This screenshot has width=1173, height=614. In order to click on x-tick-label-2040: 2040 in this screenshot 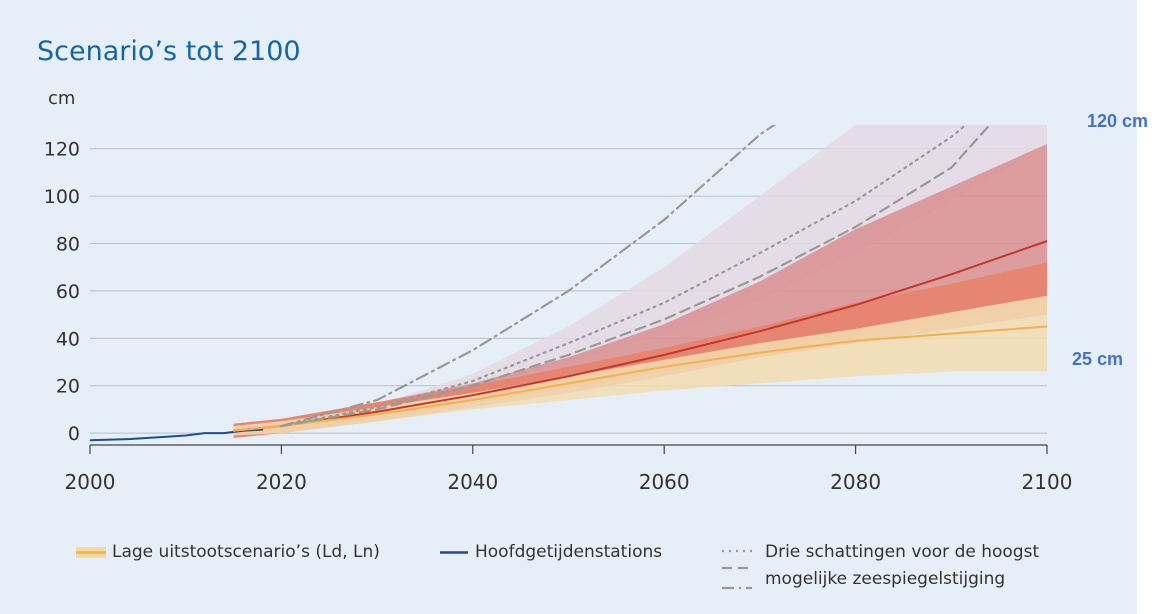, I will do `click(472, 482)`.